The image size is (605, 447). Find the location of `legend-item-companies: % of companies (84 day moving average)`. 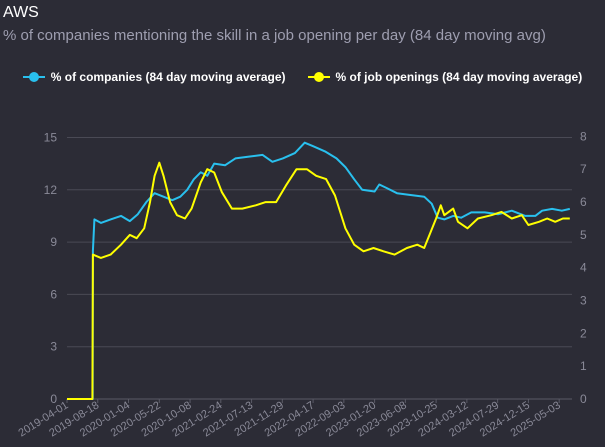

legend-item-companies: % of companies (84 day moving average) is located at coordinates (154, 77).